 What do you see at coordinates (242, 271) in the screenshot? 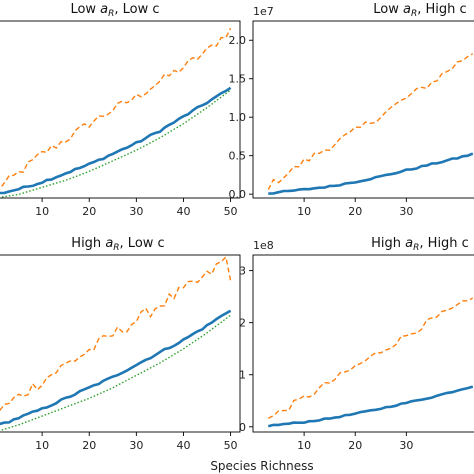
I see `y-tick-label: 3` at bounding box center [242, 271].